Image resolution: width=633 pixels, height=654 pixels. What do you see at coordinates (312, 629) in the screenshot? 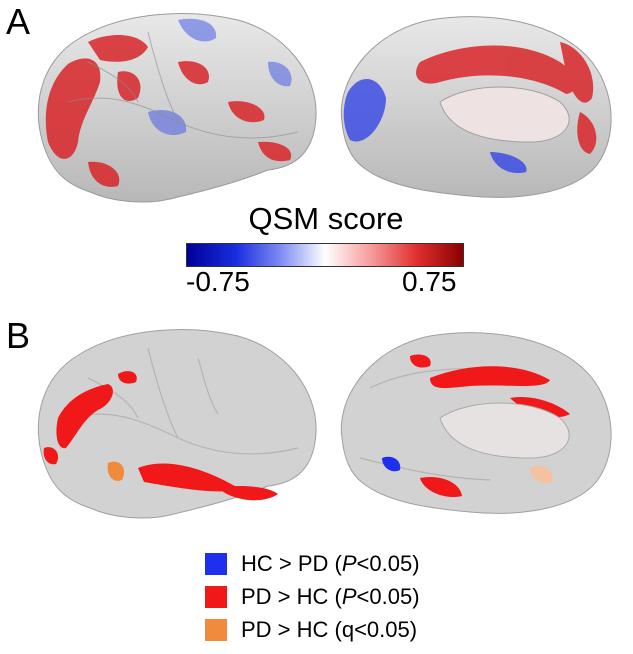
I see `legend-item-pd-gt-hc-fdr: PD > HC (q<0.05)` at bounding box center [312, 629].